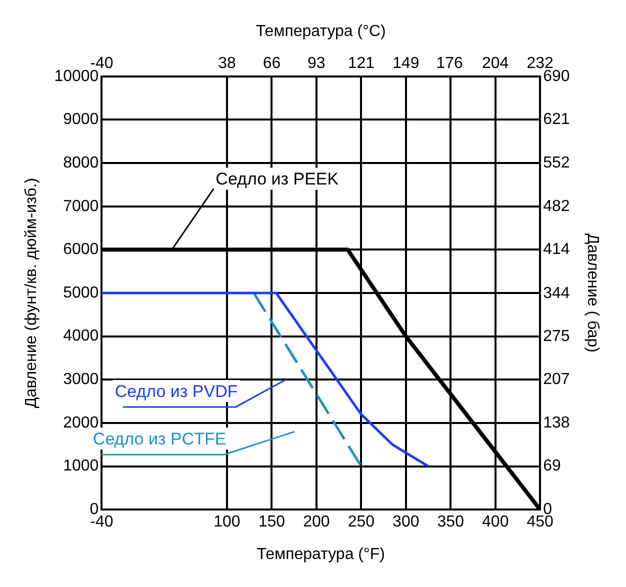 The height and width of the screenshot is (587, 626). Describe the element at coordinates (81, 379) in the screenshot. I see `y-tick-label: 3000` at that location.